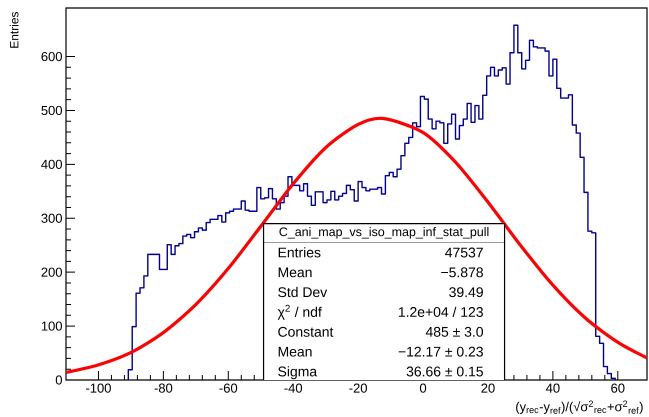 The height and width of the screenshot is (417, 649). Describe the element at coordinates (51, 111) in the screenshot. I see `y-tick-label: 500` at that location.